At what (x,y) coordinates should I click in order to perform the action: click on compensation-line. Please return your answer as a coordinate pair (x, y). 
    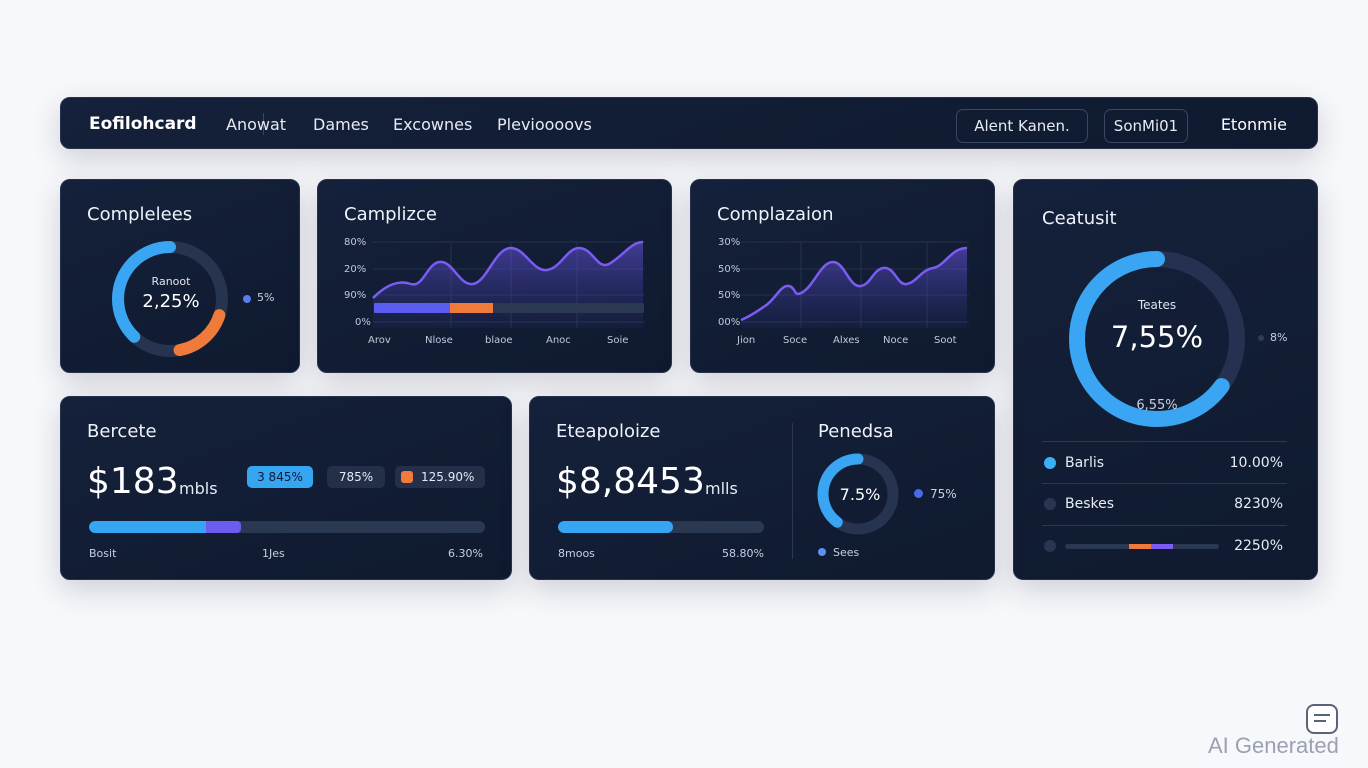
    Looking at the image, I should click on (854, 284).